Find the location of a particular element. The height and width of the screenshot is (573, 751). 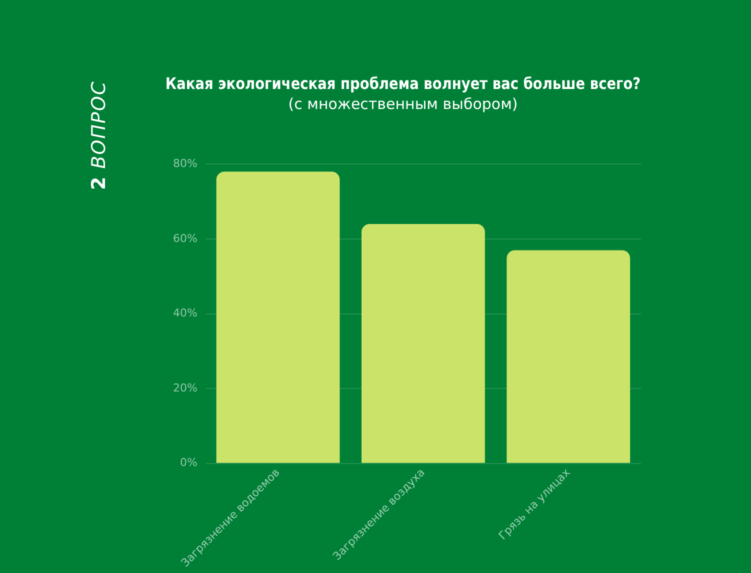

y-tick-label: 80% is located at coordinates (185, 163).